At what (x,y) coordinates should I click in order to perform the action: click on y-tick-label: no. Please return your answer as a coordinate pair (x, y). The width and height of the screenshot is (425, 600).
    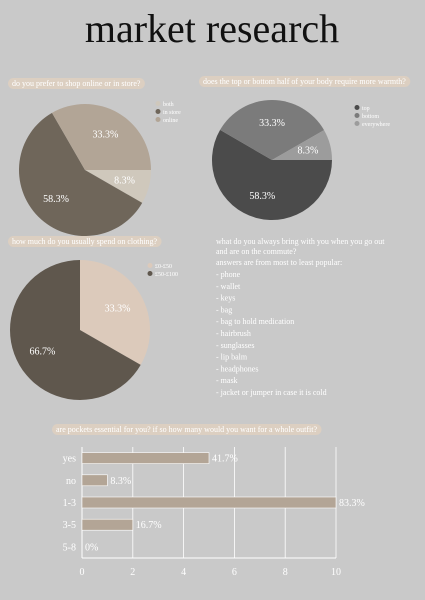
    Looking at the image, I should click on (71, 481).